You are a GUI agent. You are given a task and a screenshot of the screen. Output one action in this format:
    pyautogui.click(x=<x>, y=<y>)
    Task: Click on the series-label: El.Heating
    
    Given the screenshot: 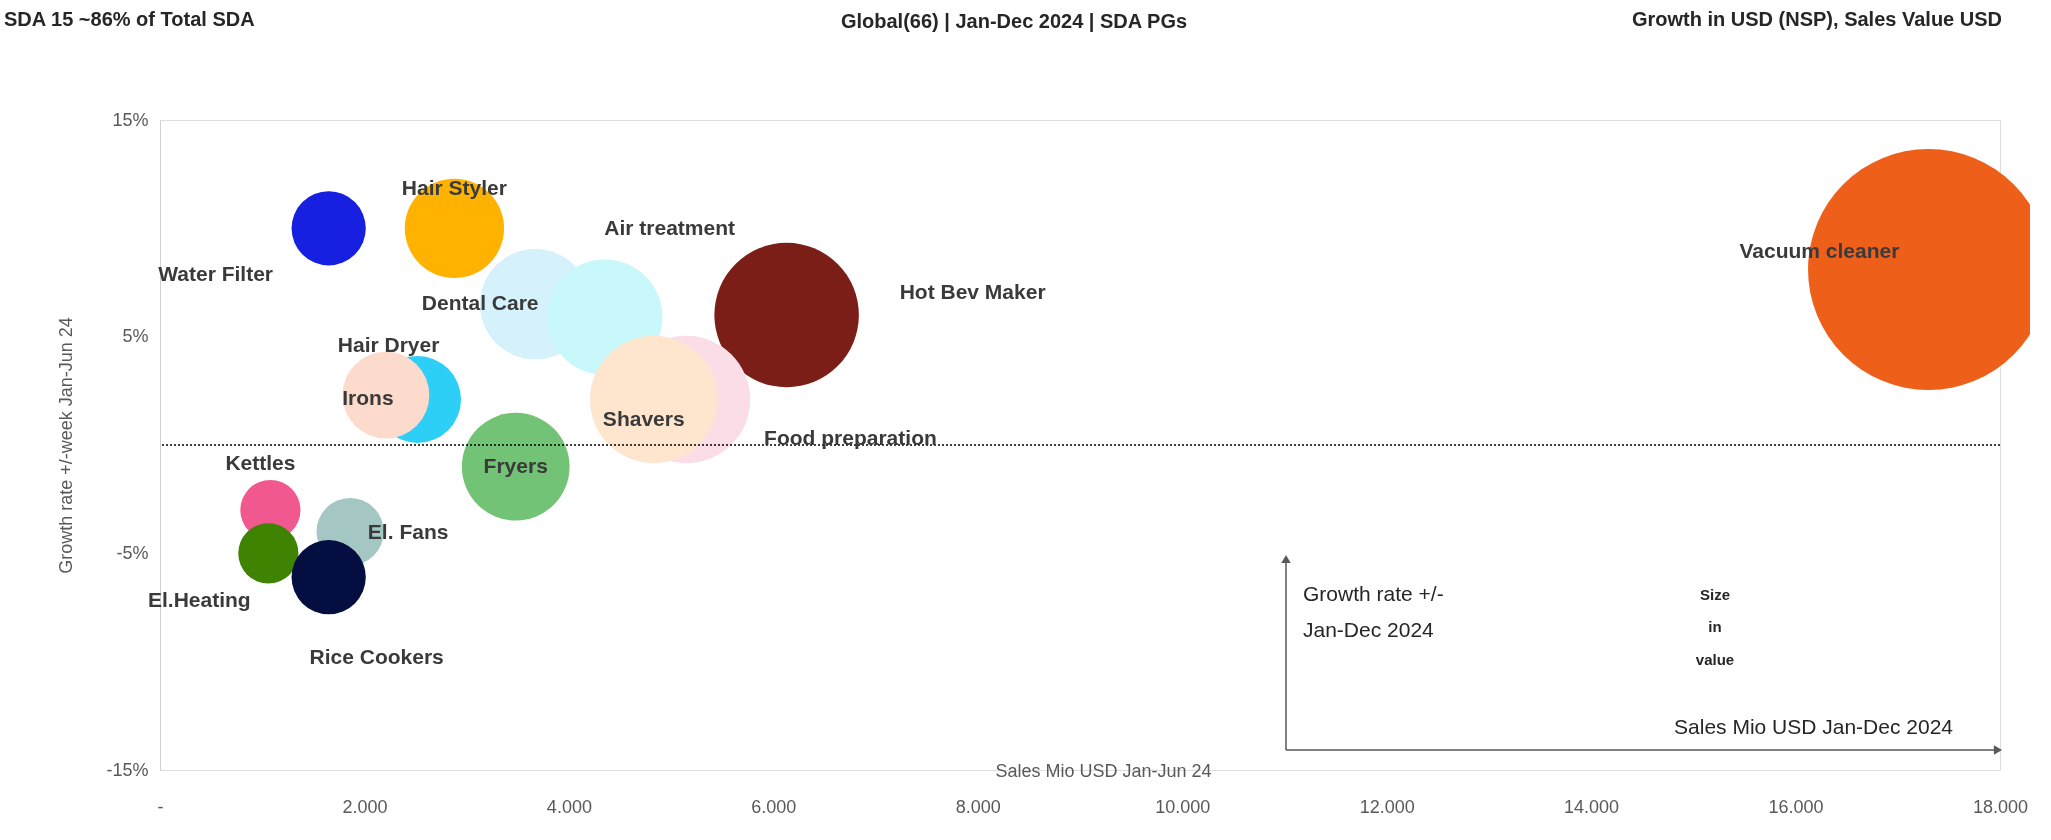 What is the action you would take?
    pyautogui.click(x=199, y=600)
    